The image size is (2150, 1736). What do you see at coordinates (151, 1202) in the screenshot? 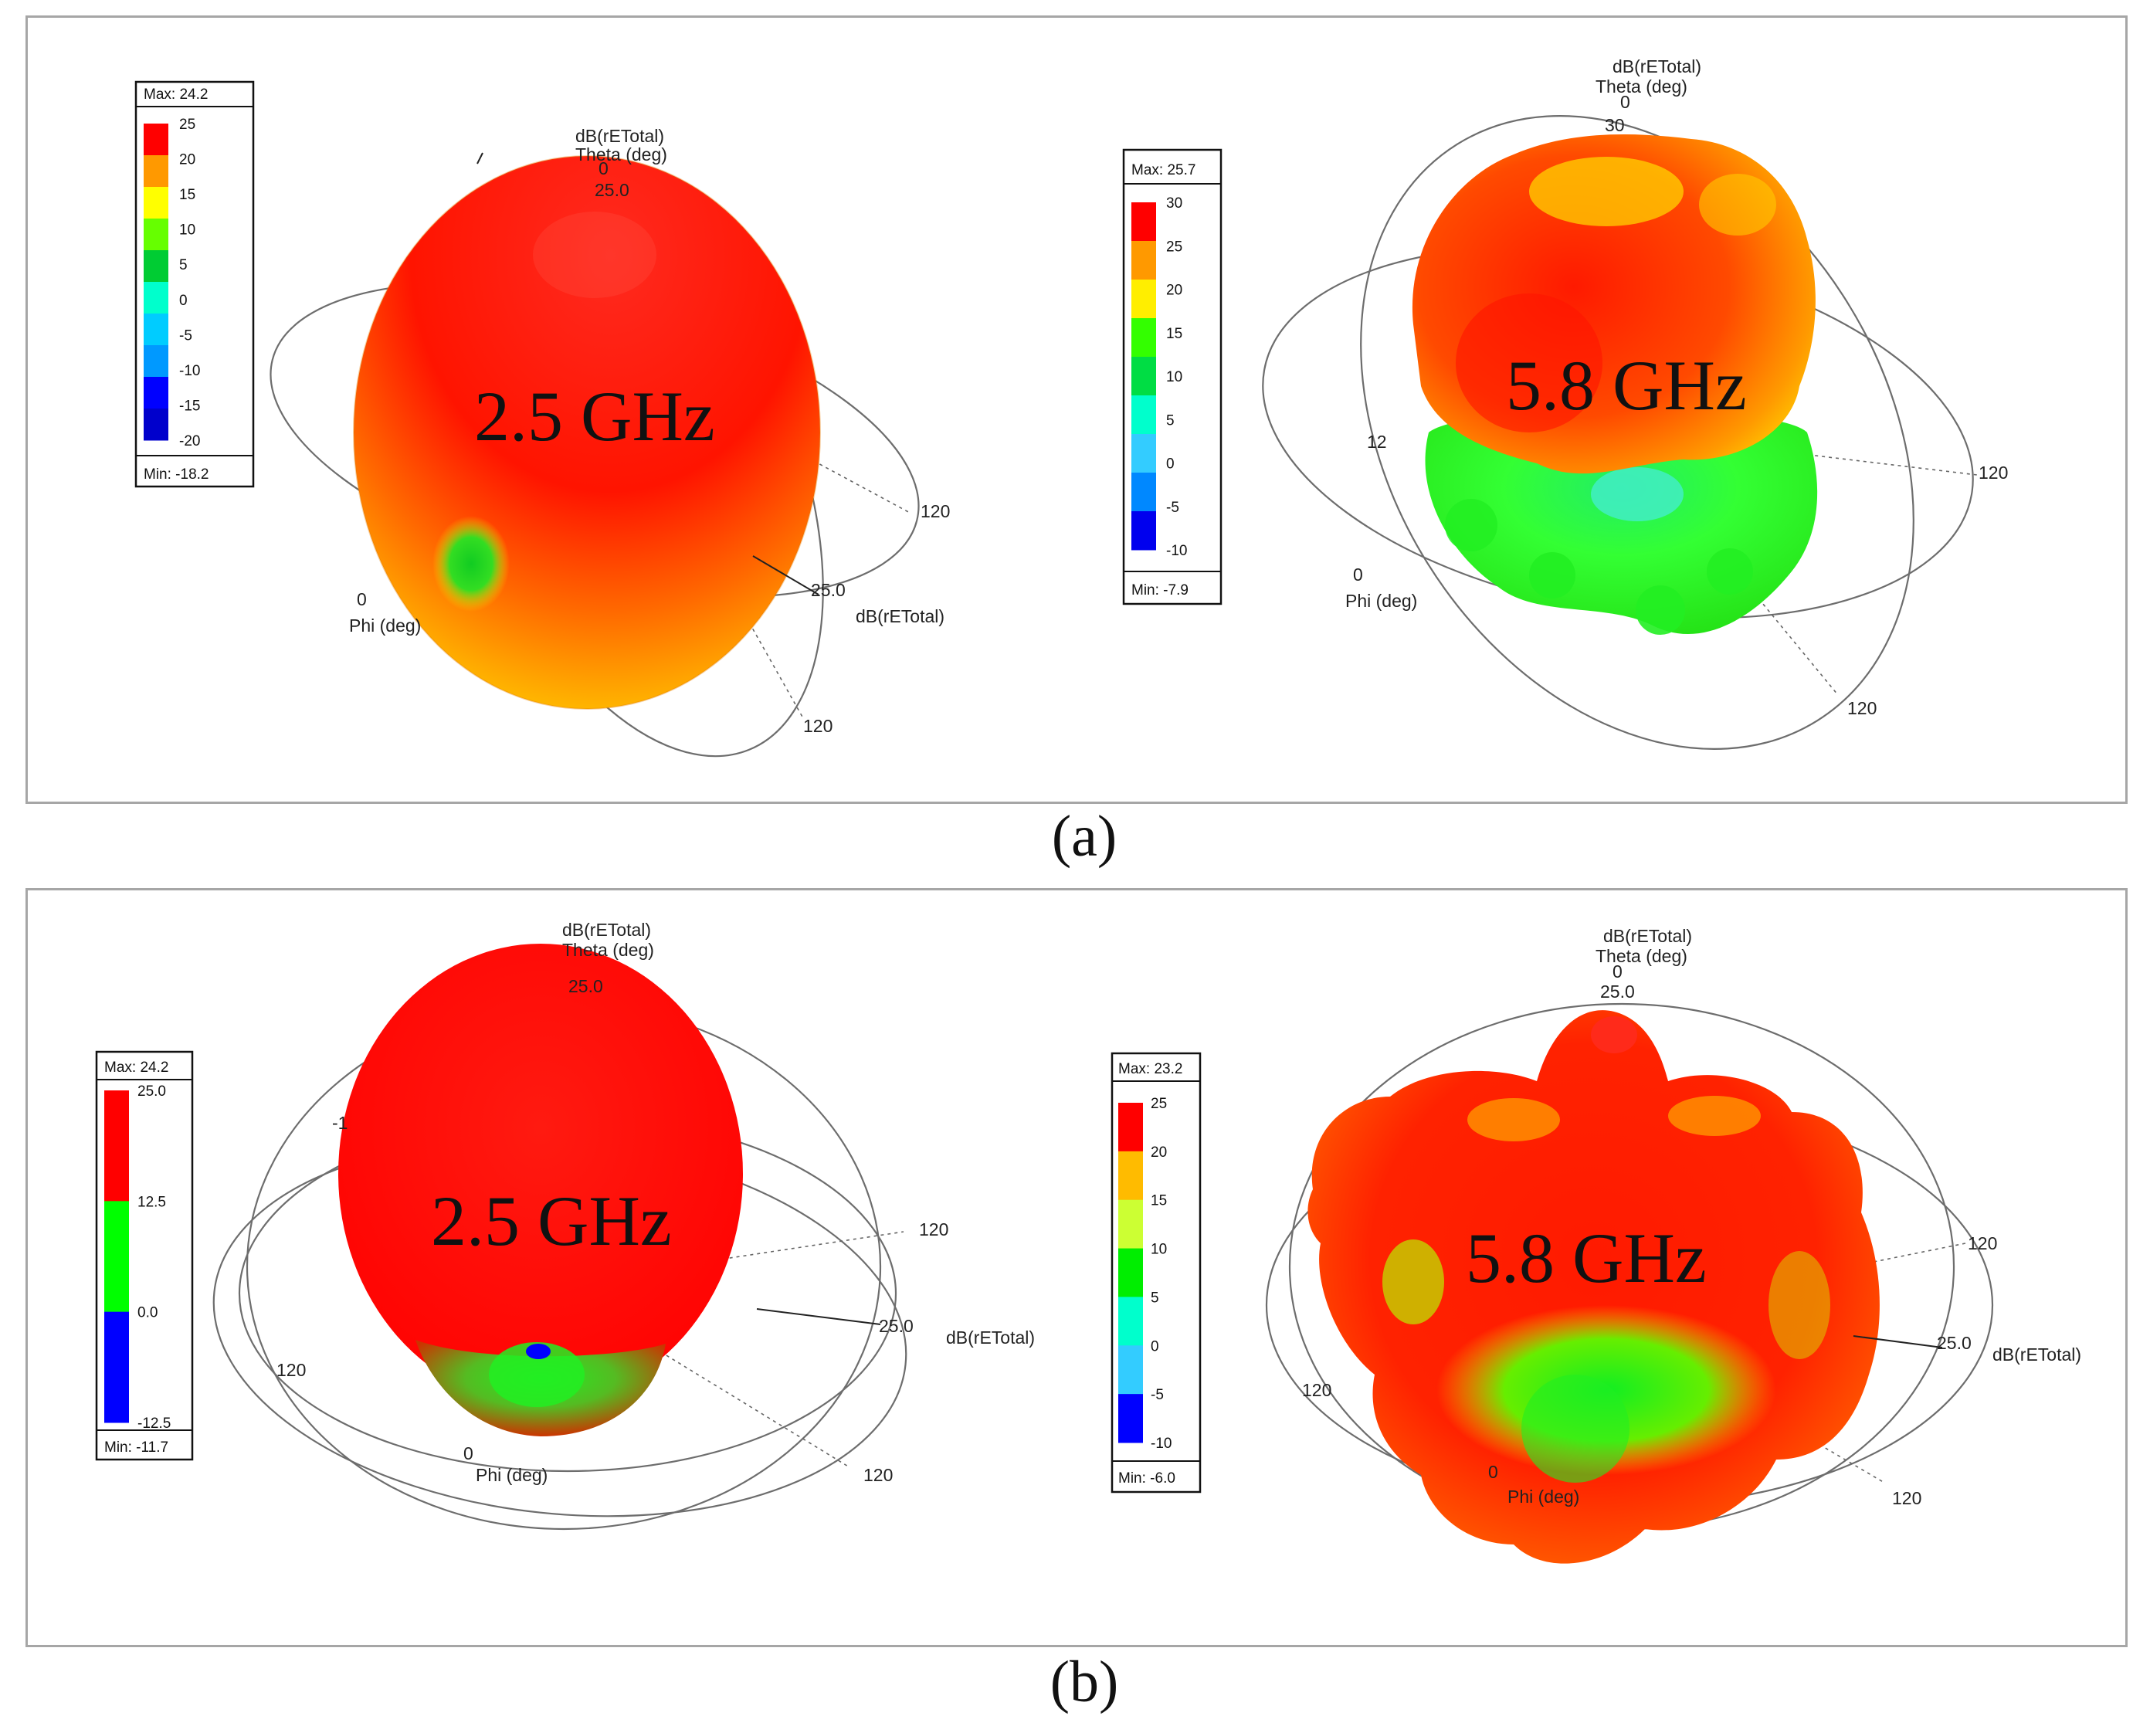
I see `legend-3-tick: 12.5` at bounding box center [151, 1202].